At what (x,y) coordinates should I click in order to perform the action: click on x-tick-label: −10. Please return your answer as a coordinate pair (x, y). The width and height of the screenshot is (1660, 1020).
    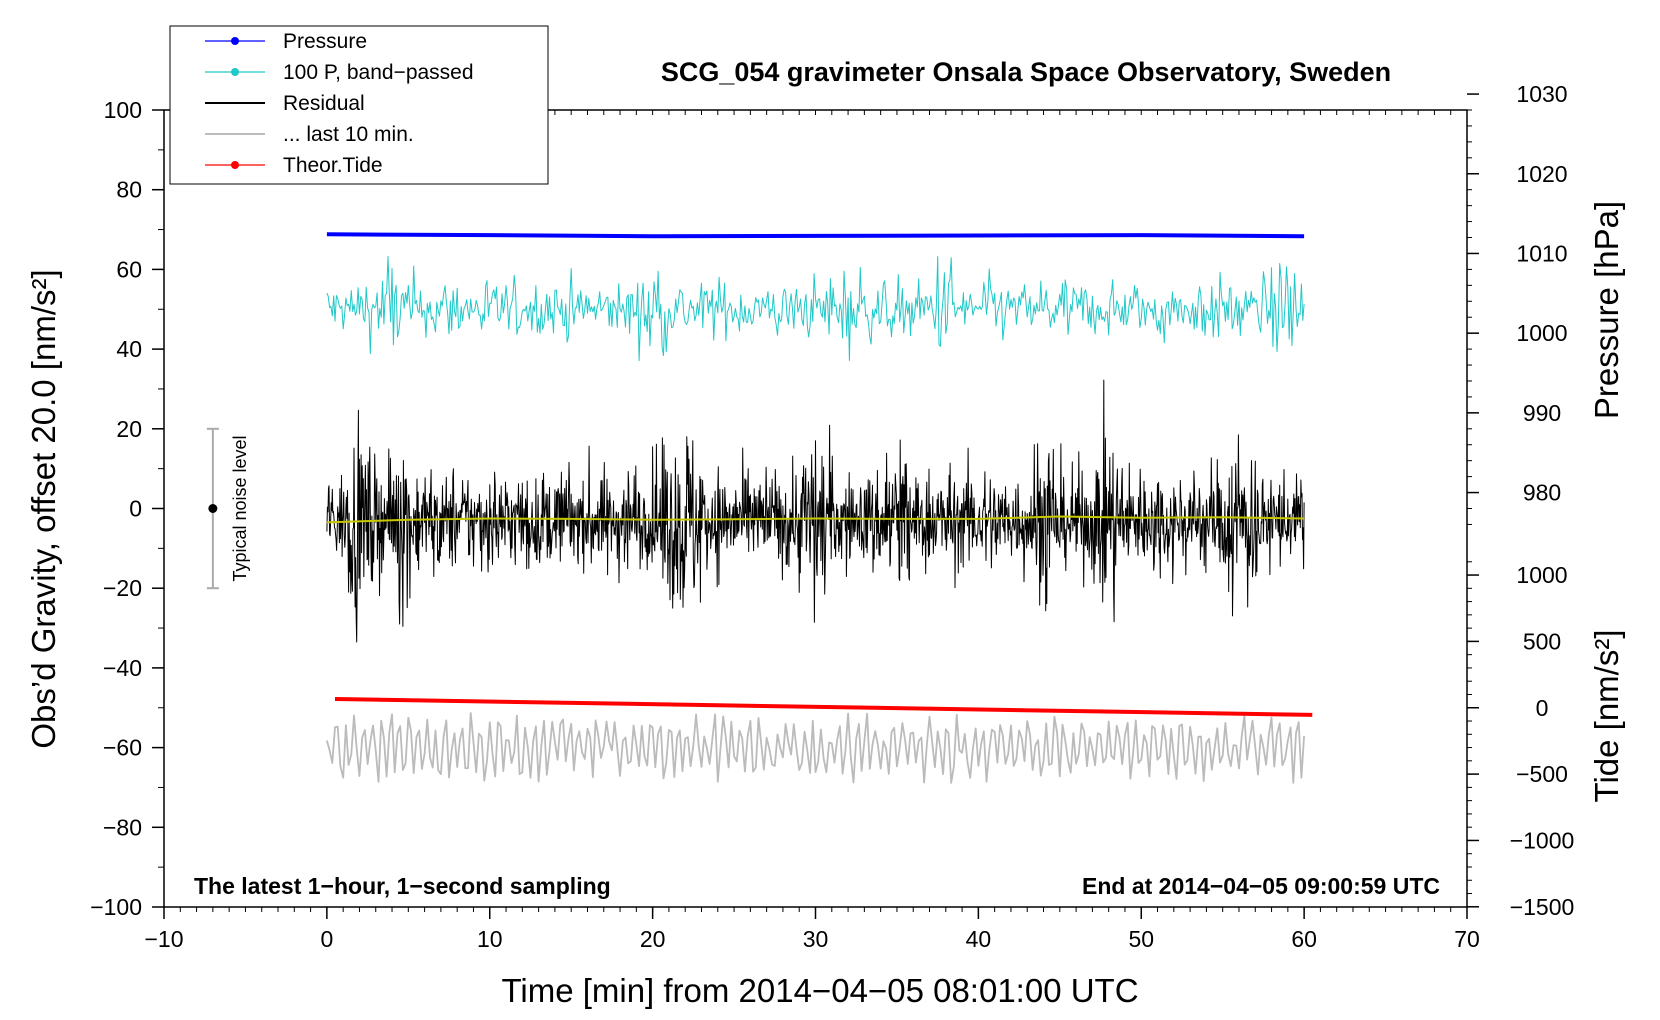
    Looking at the image, I should click on (163, 939).